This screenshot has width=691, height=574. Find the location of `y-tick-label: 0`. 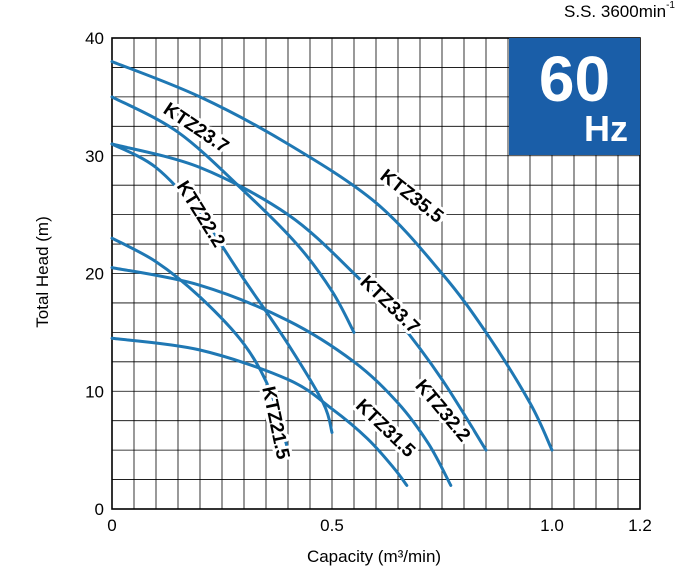

y-tick-label: 0 is located at coordinates (99, 509).